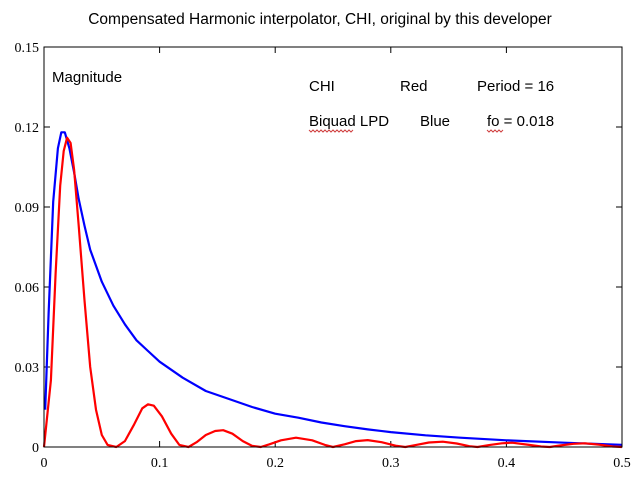  I want to click on biquad-label: Biquad LPD, so click(349, 121).